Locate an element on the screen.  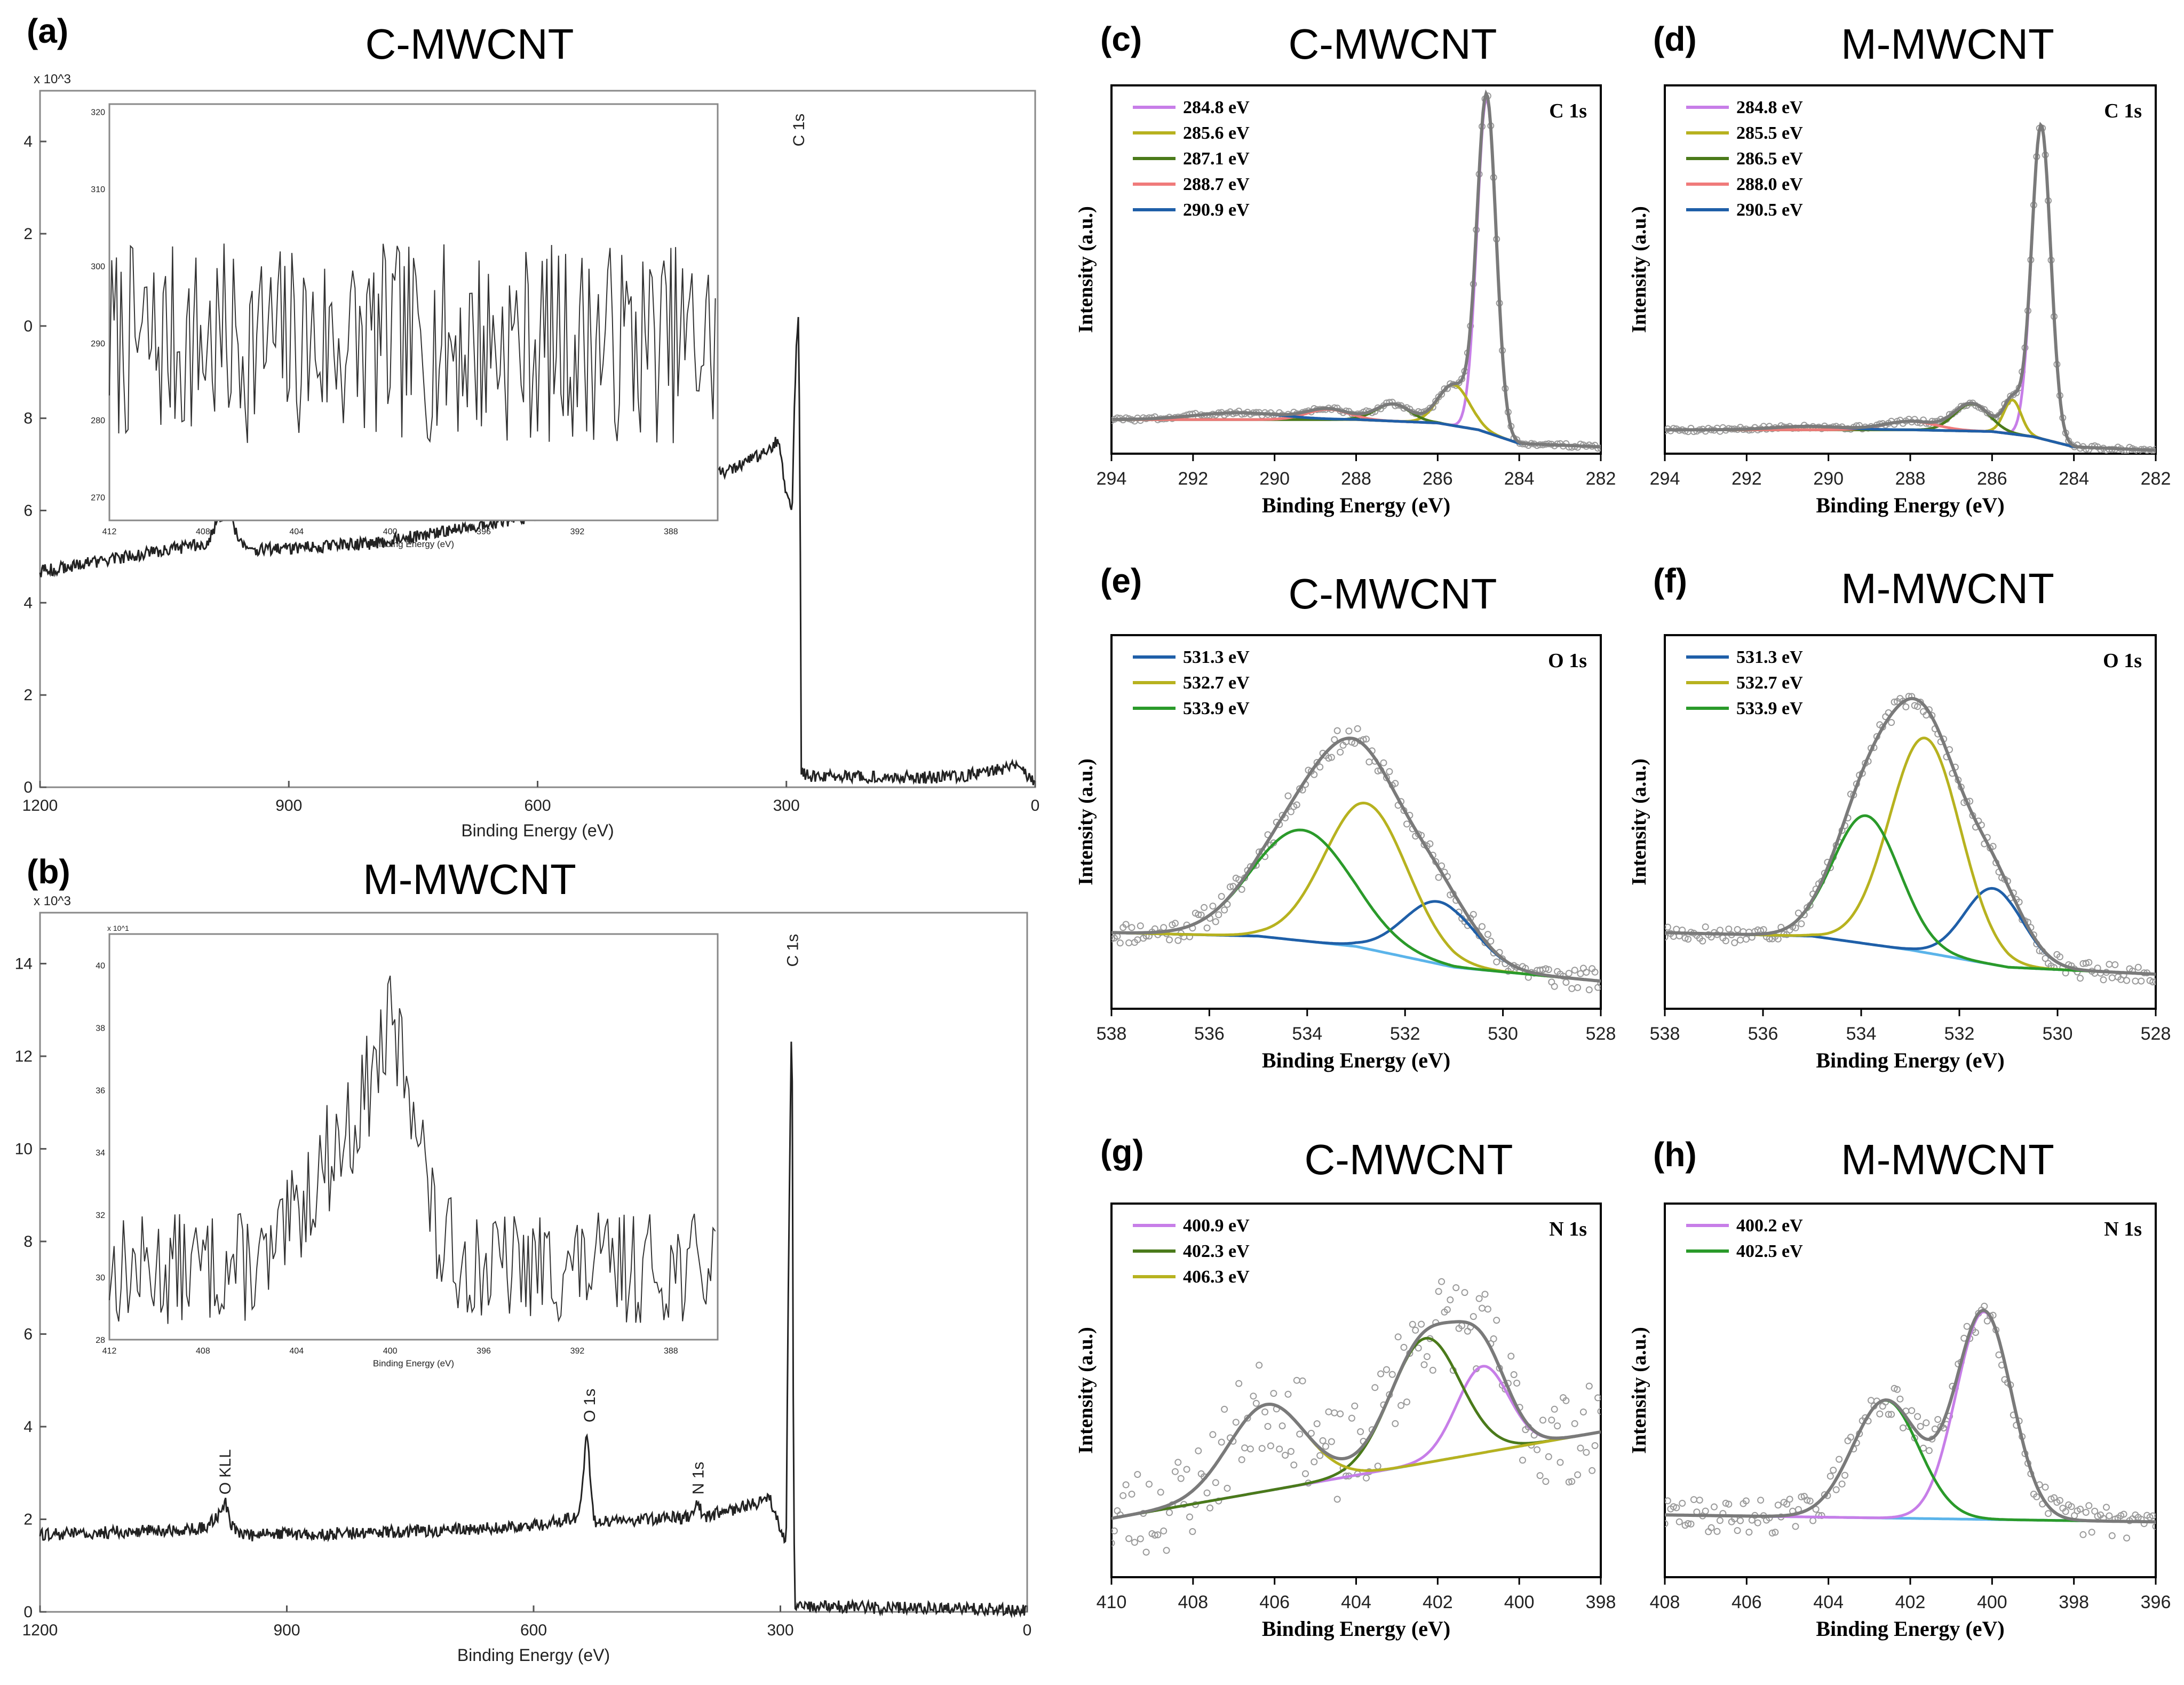
x-tick-label: 396 is located at coordinates (2156, 1602).